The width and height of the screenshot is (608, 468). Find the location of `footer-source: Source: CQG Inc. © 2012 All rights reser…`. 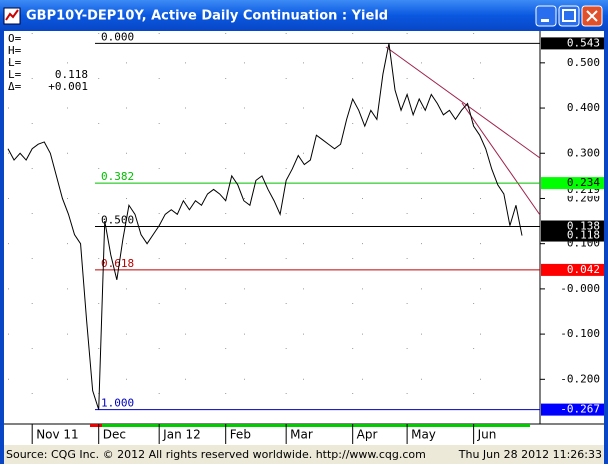

footer-source: Source: CQG Inc. © 2012 All rights reser… is located at coordinates (216, 454).